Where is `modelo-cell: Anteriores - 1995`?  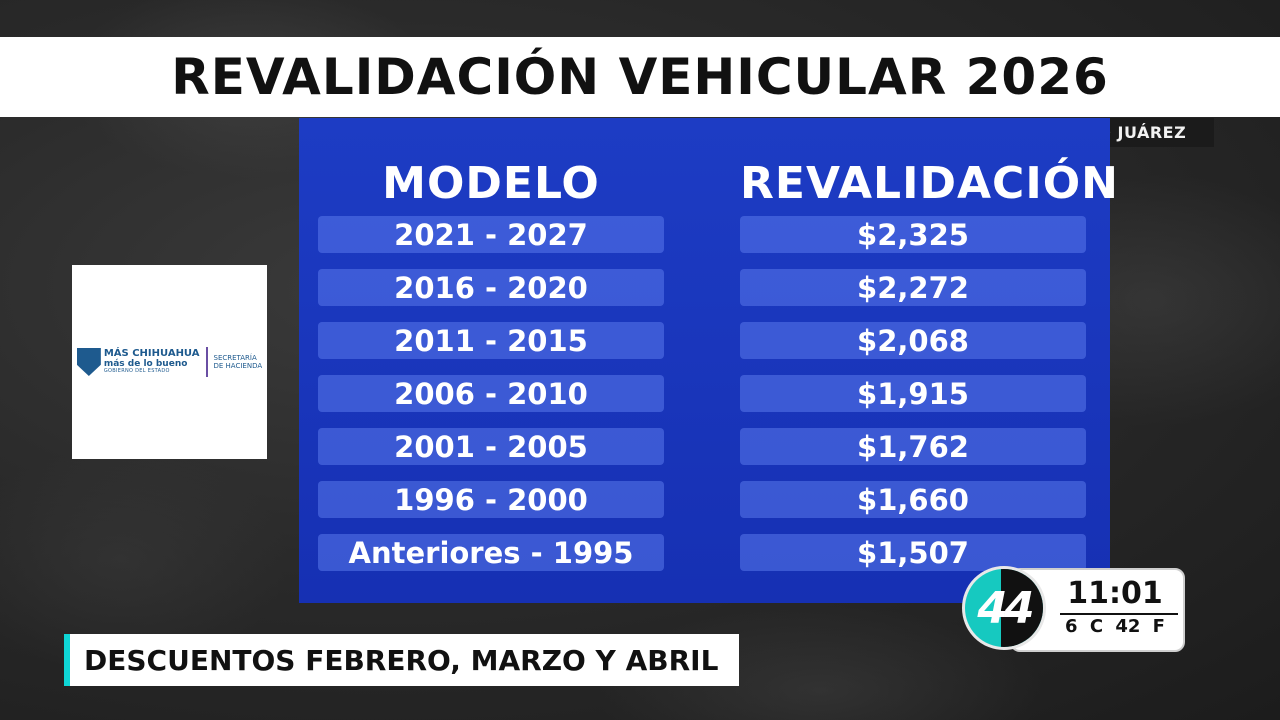
modelo-cell: Anteriores - 1995 is located at coordinates (491, 552).